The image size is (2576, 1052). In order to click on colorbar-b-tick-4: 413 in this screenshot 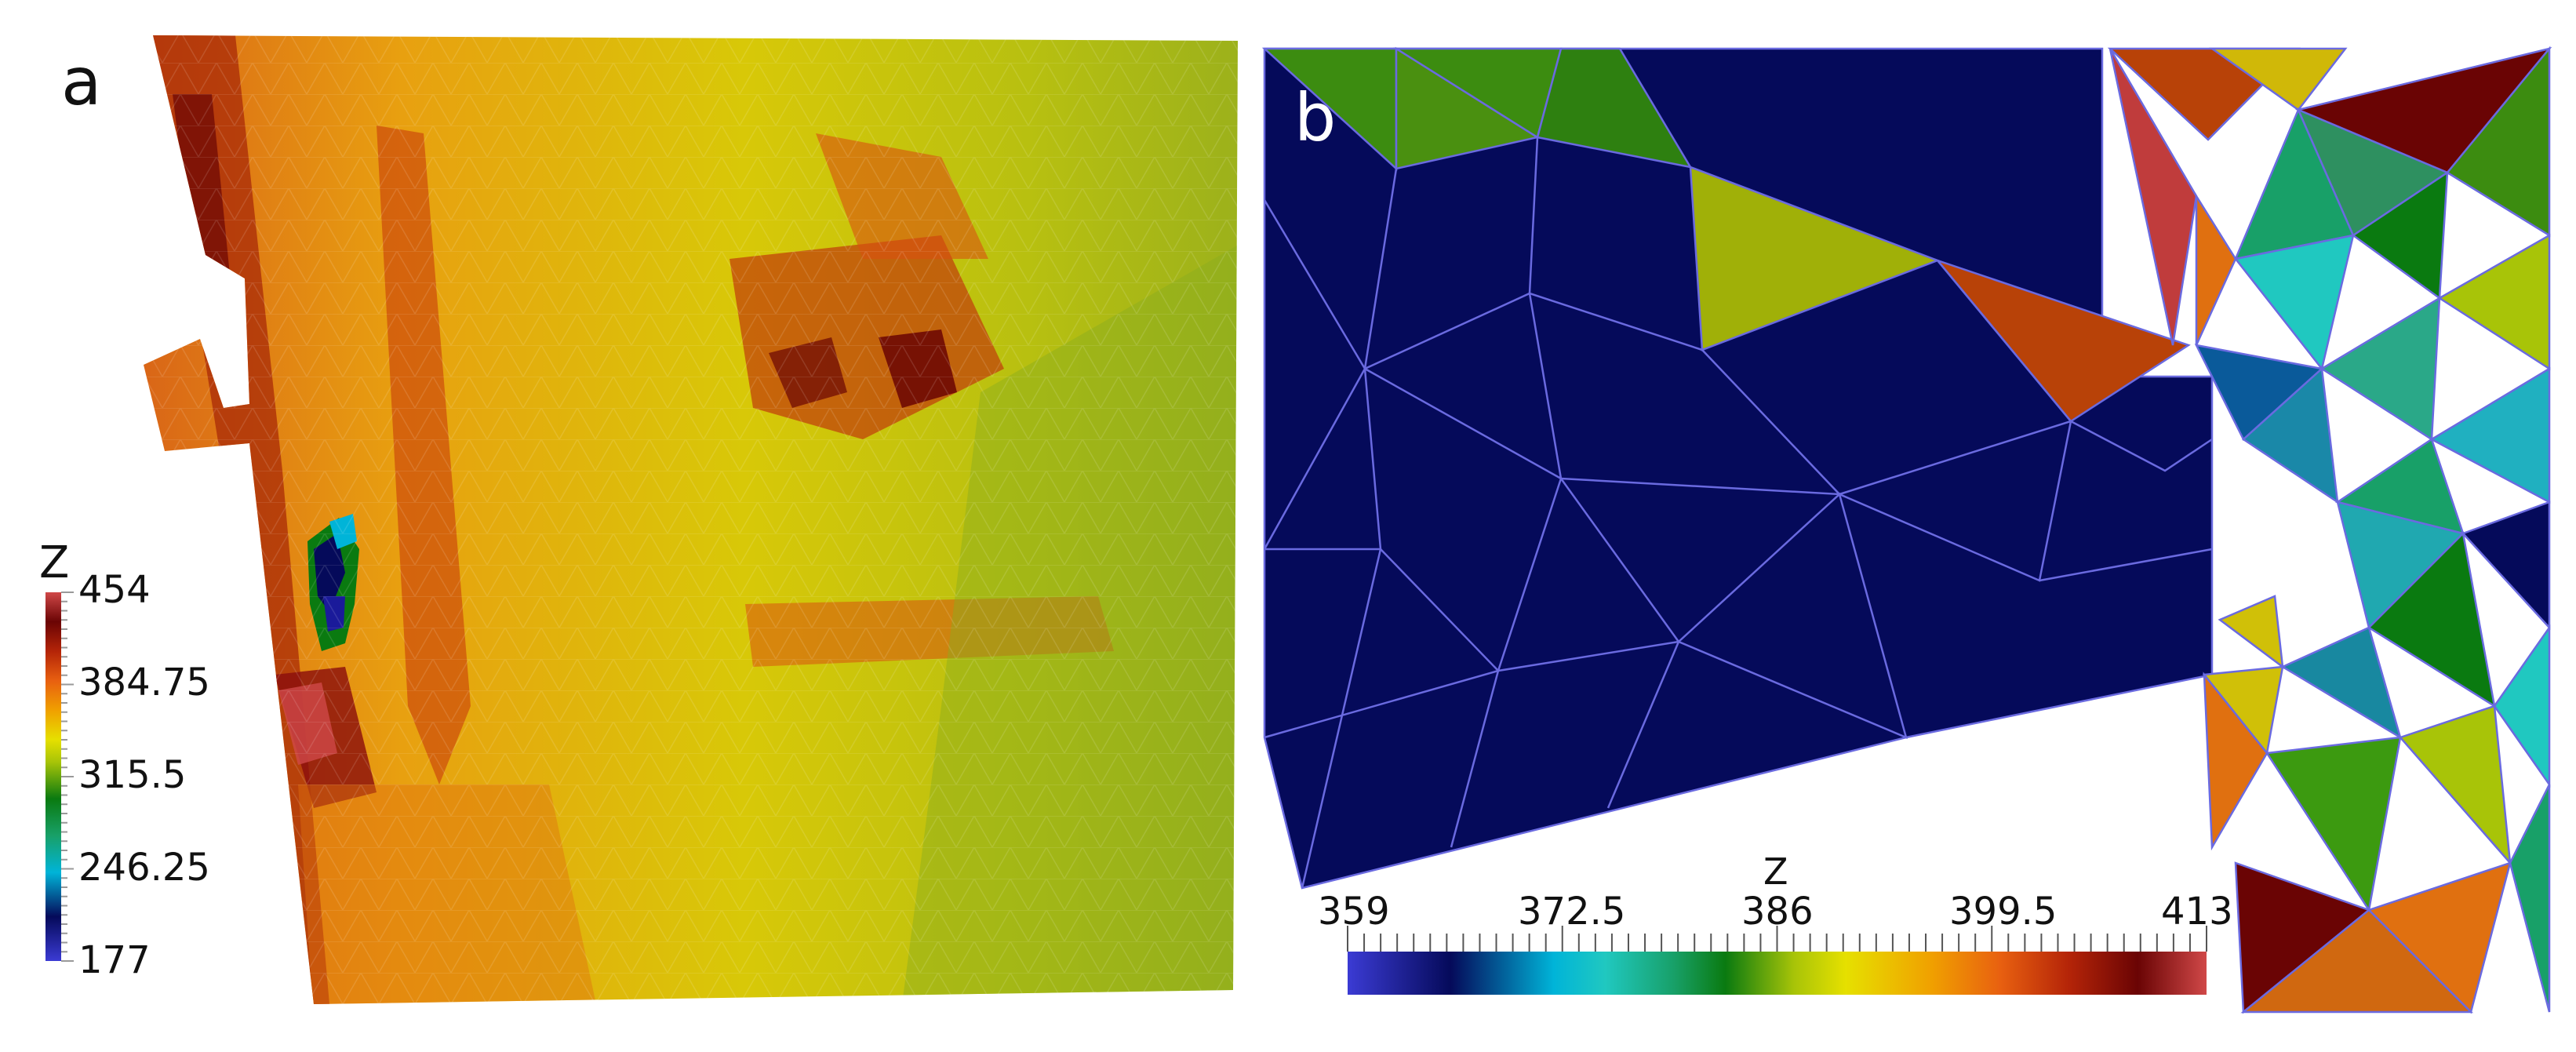, I will do `click(2197, 912)`.